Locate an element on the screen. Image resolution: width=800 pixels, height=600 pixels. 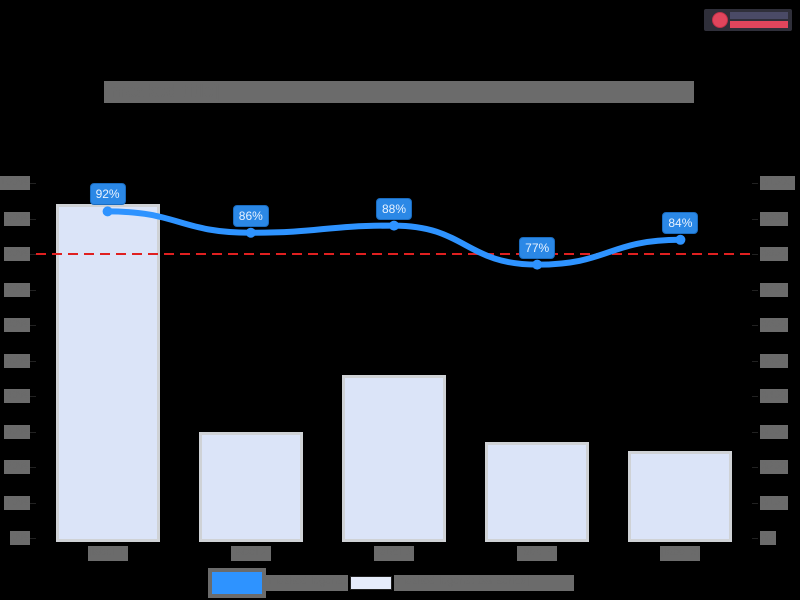
right-axis-tick-label: $900 is located at coordinates (774, 218).